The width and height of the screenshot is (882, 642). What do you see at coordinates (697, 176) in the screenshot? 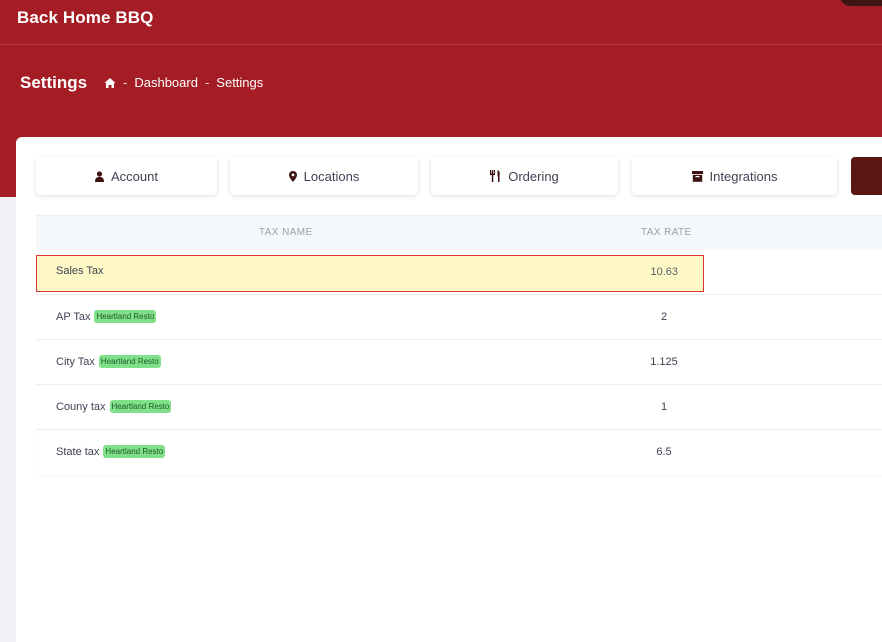
I see `archive-box-icon` at bounding box center [697, 176].